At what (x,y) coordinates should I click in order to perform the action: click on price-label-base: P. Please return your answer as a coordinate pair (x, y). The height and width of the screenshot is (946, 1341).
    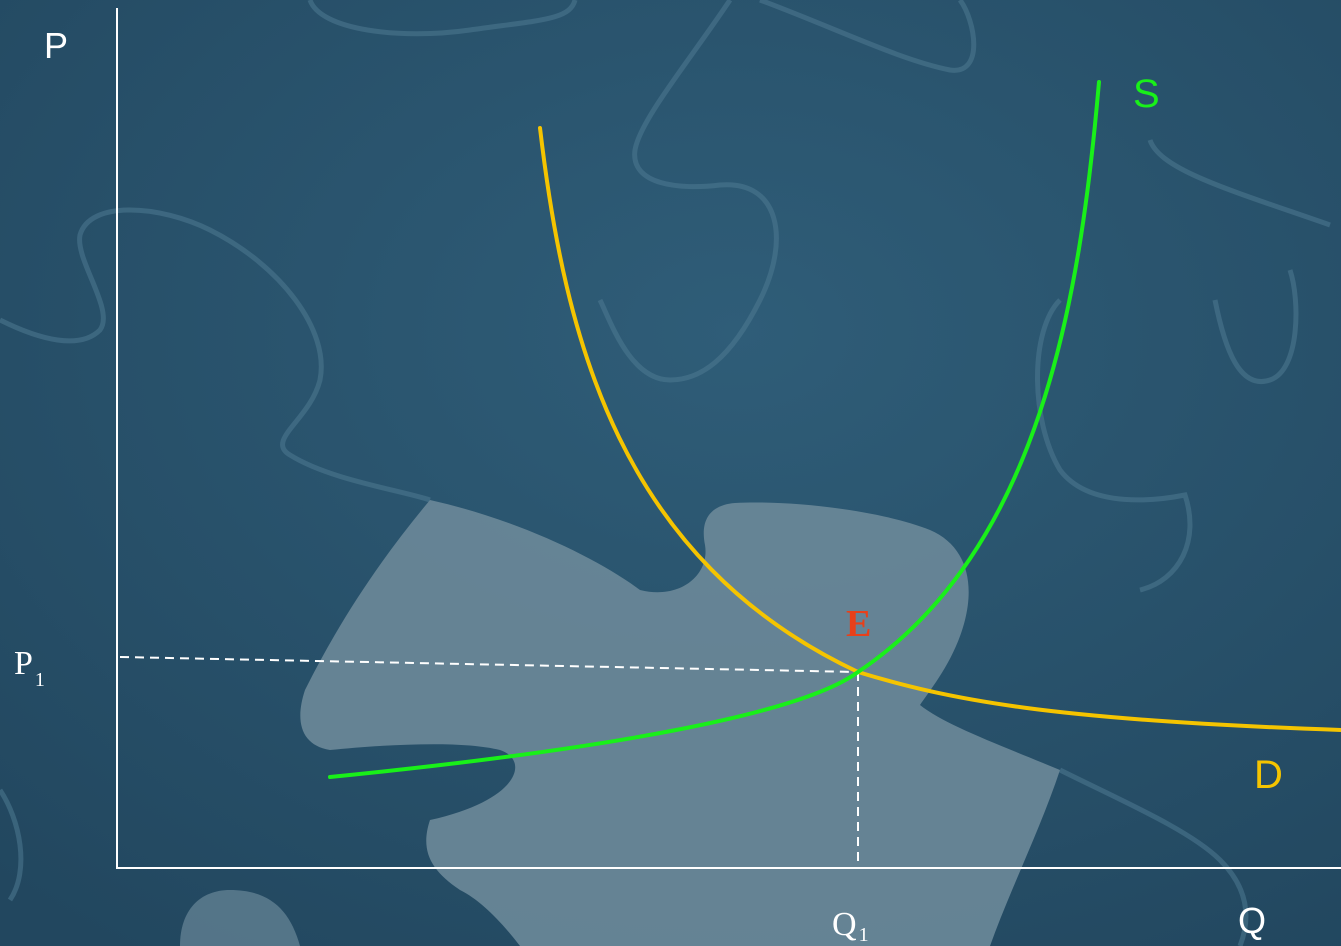
    Looking at the image, I should click on (23, 663).